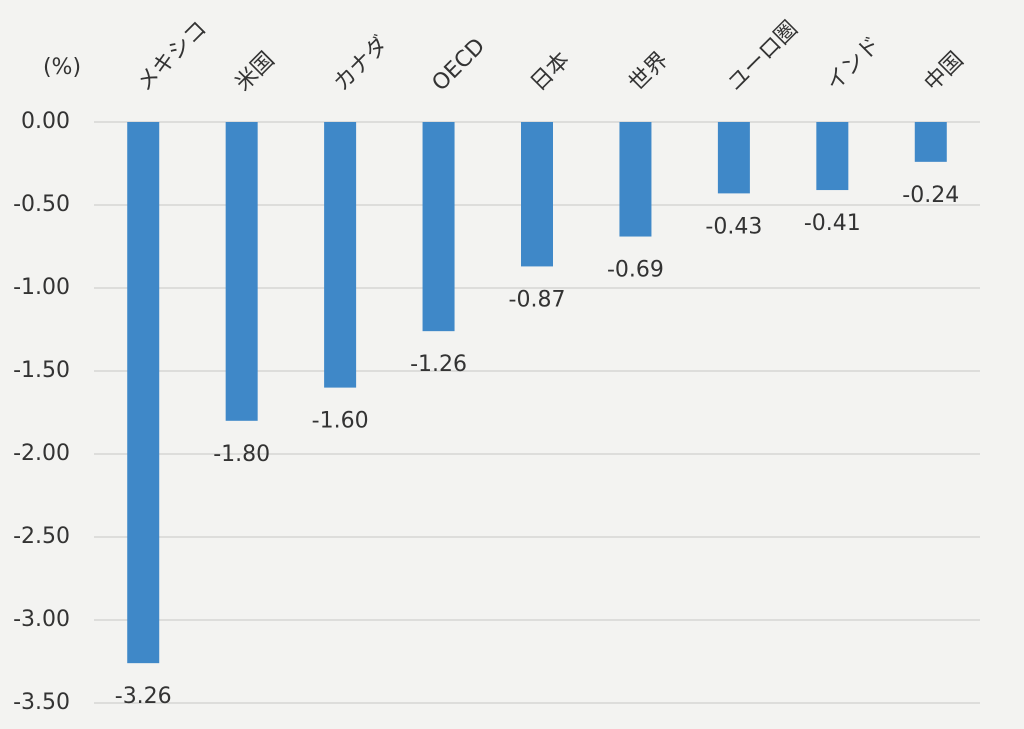  Describe the element at coordinates (62, 67) in the screenshot. I see `y-axis-label: (%)` at that location.